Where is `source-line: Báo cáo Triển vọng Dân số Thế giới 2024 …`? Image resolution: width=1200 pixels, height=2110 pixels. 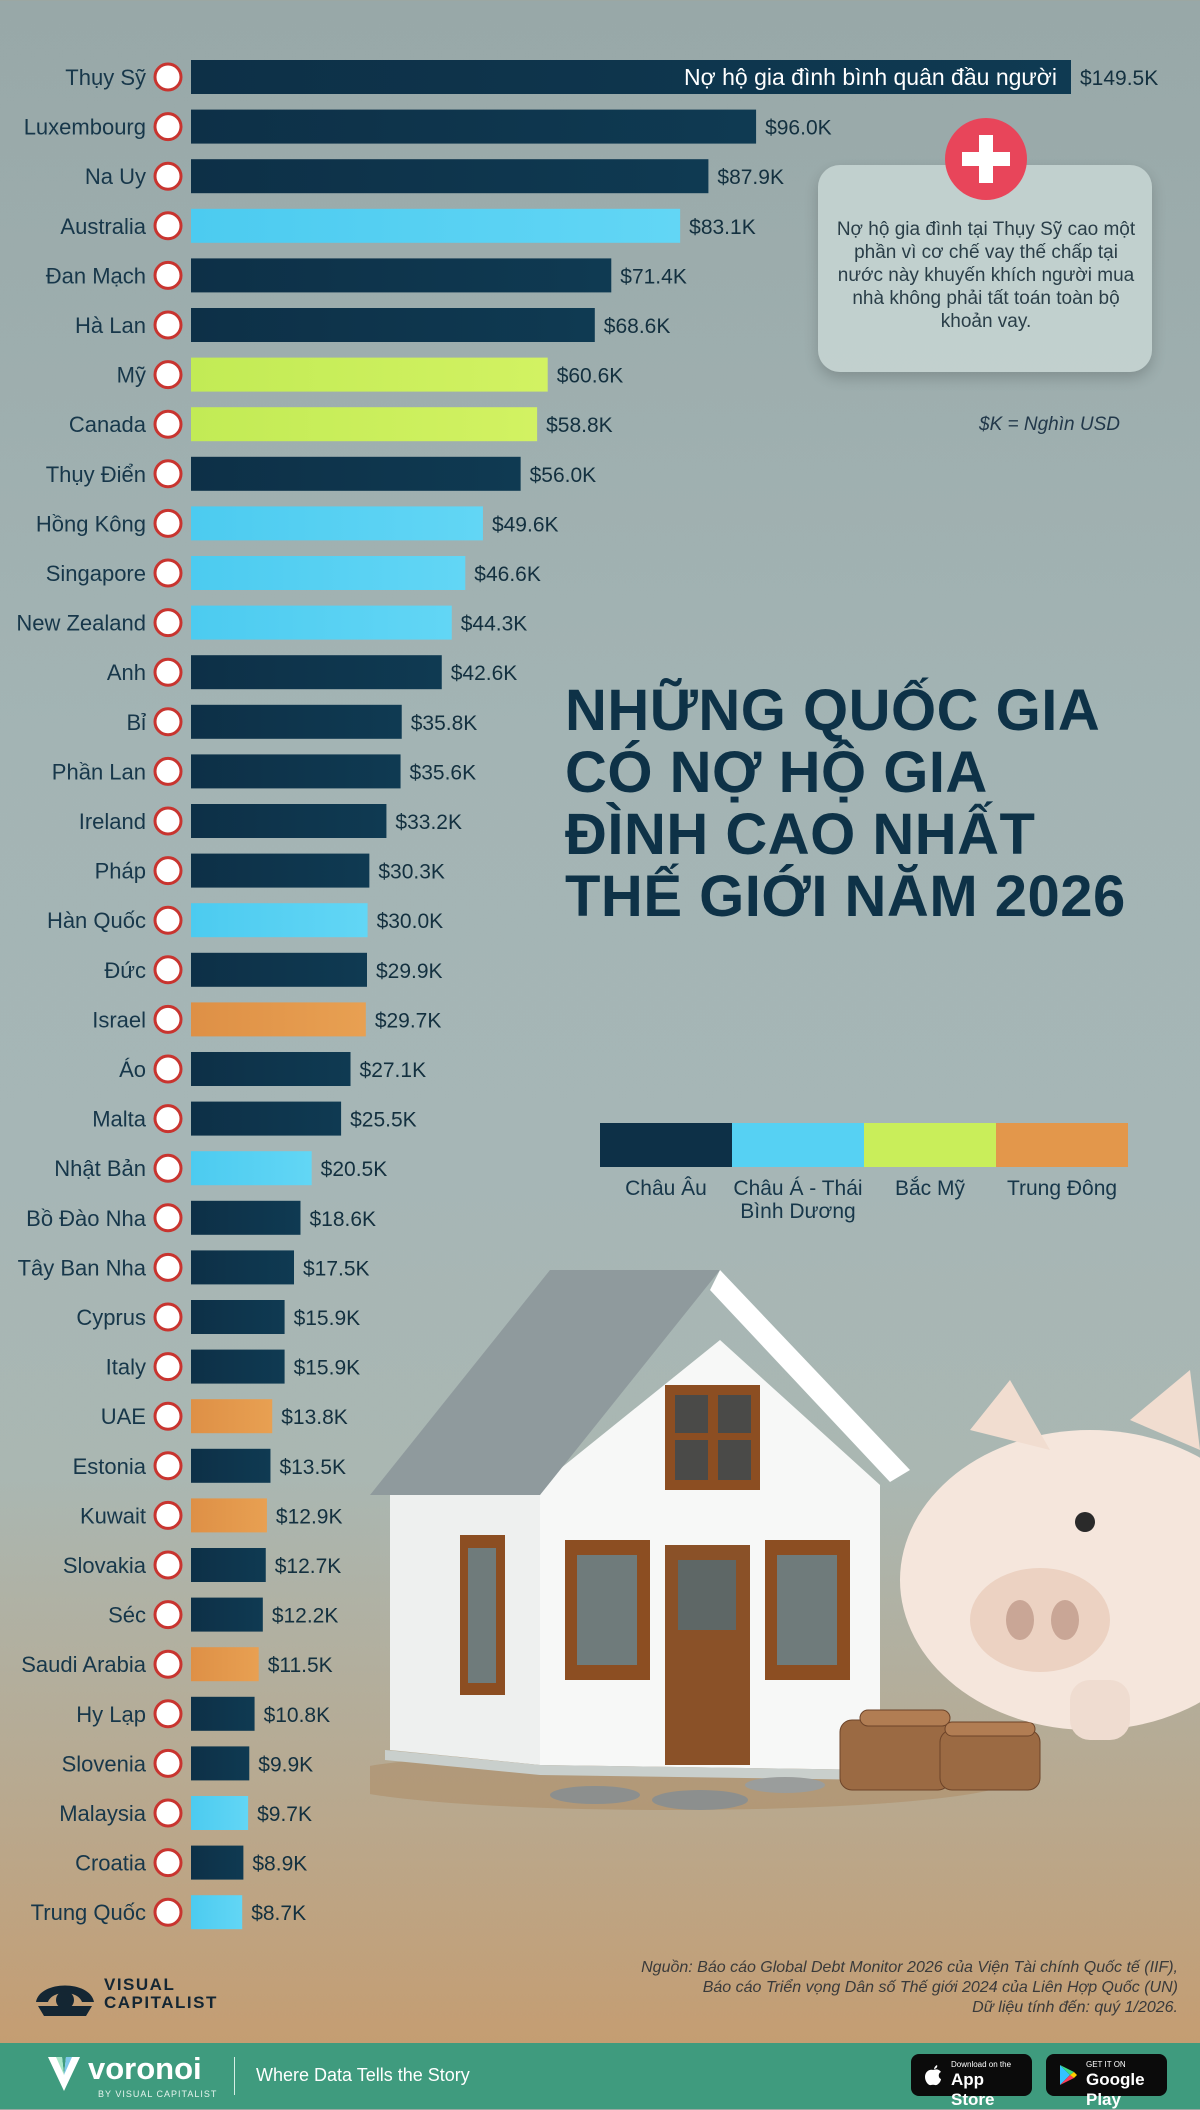
source-line: Báo cáo Triển vọng Dân số Thế giới 2024 … is located at coordinates (940, 1987).